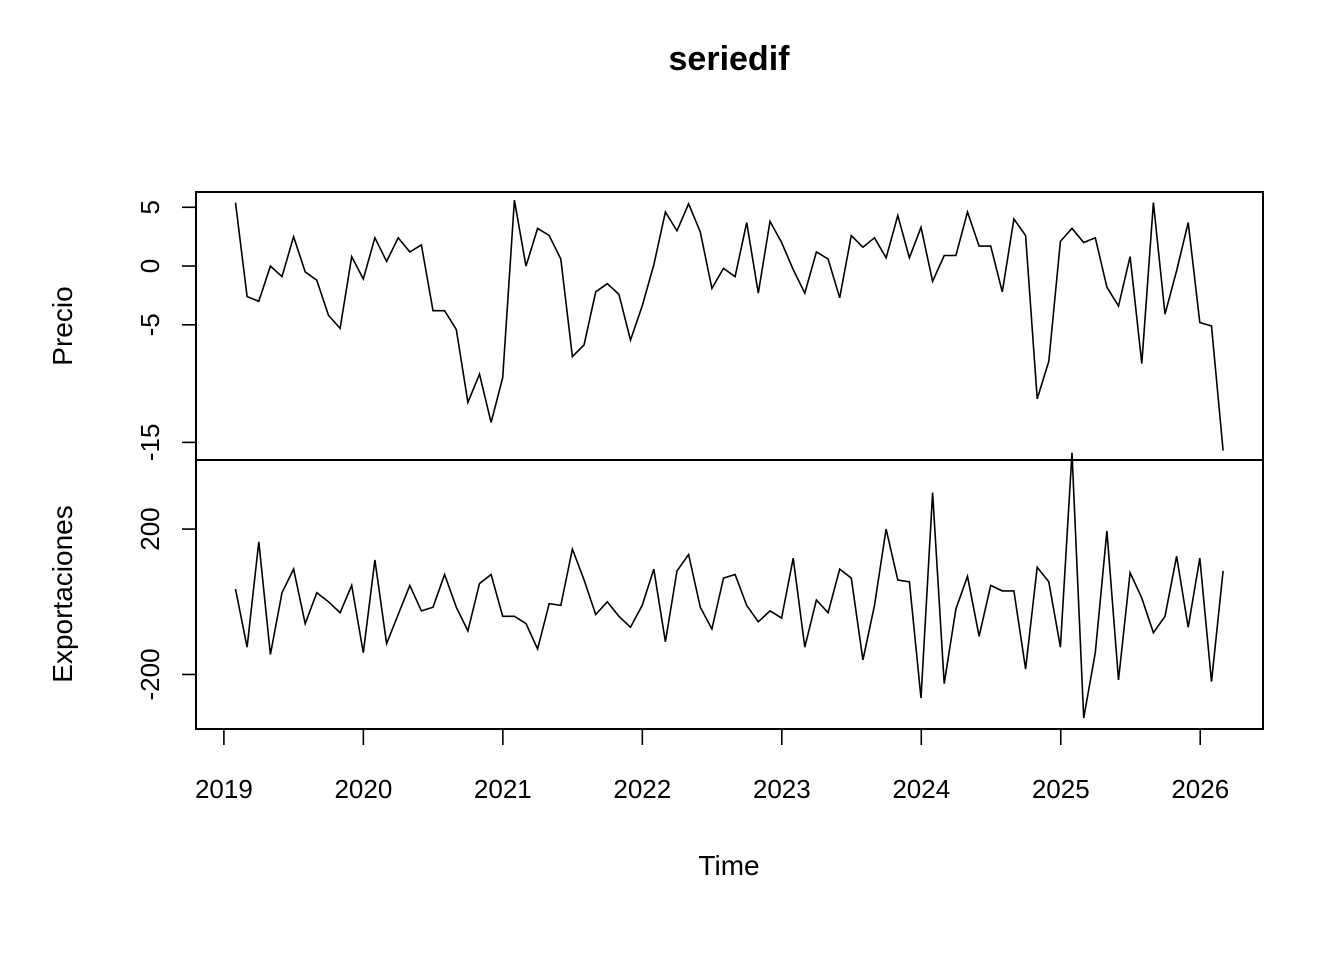 This screenshot has height=960, width=1344. What do you see at coordinates (1200, 789) in the screenshot?
I see `x-tick-label: 2026` at bounding box center [1200, 789].